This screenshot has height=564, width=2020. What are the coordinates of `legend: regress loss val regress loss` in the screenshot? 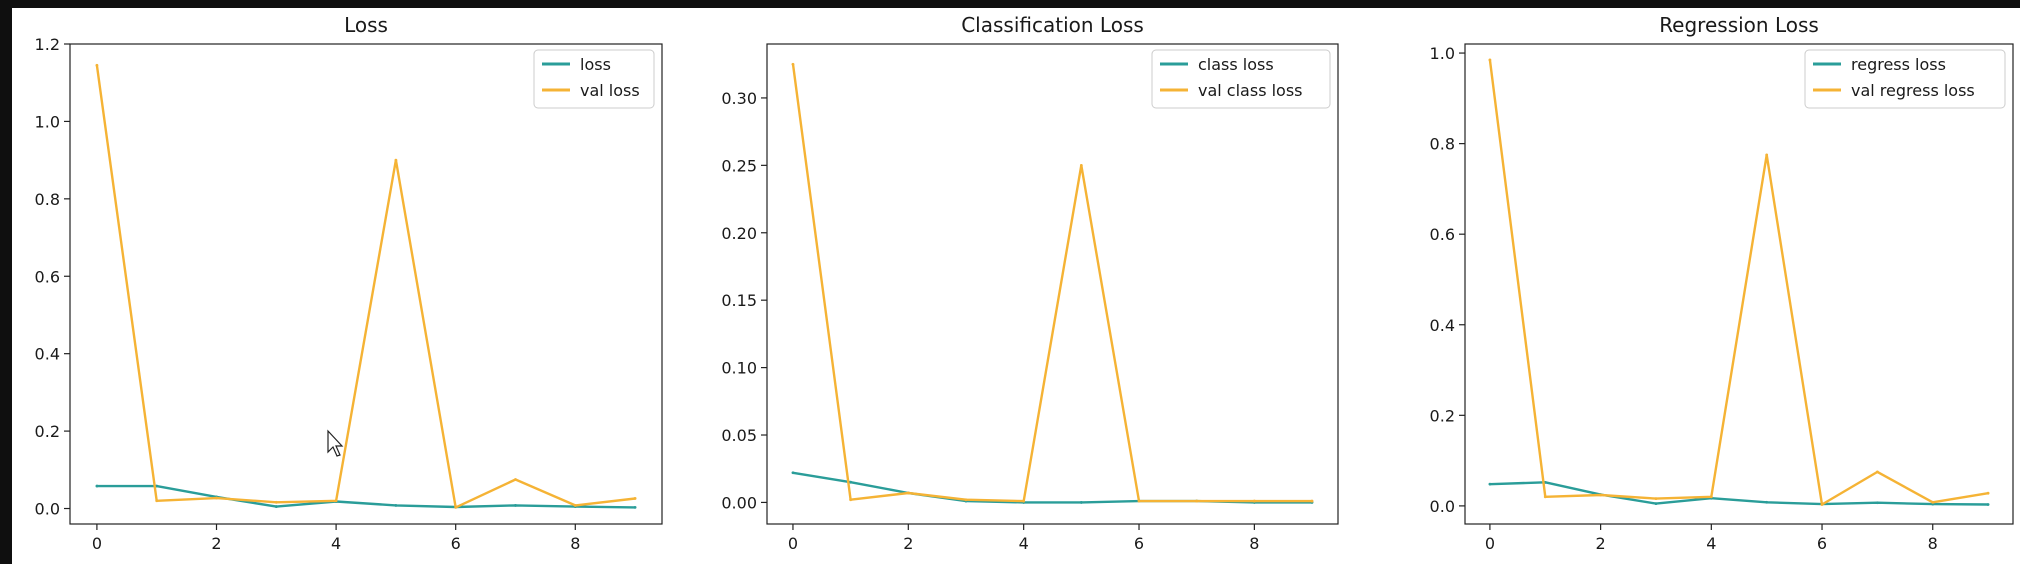 It's located at (1905, 79).